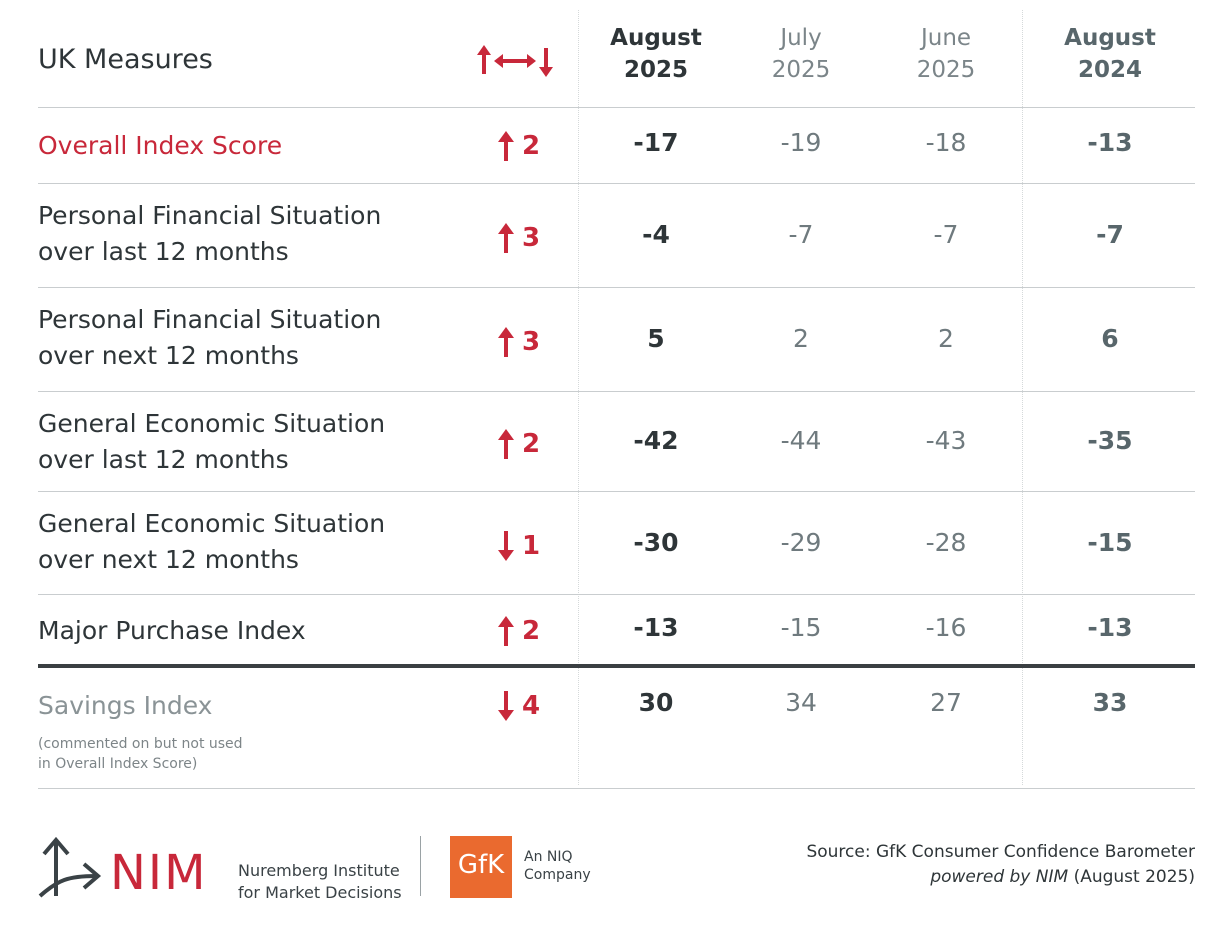 The height and width of the screenshot is (925, 1227). I want to click on value-jun-2025: -16, so click(946, 627).